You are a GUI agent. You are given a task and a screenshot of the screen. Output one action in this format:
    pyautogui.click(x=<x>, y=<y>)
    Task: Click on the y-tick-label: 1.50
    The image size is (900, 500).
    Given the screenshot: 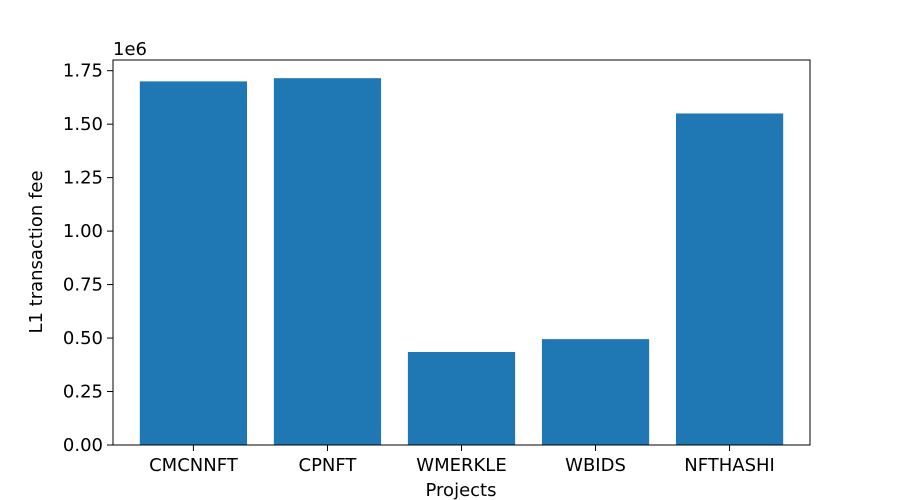 What is the action you would take?
    pyautogui.click(x=83, y=124)
    